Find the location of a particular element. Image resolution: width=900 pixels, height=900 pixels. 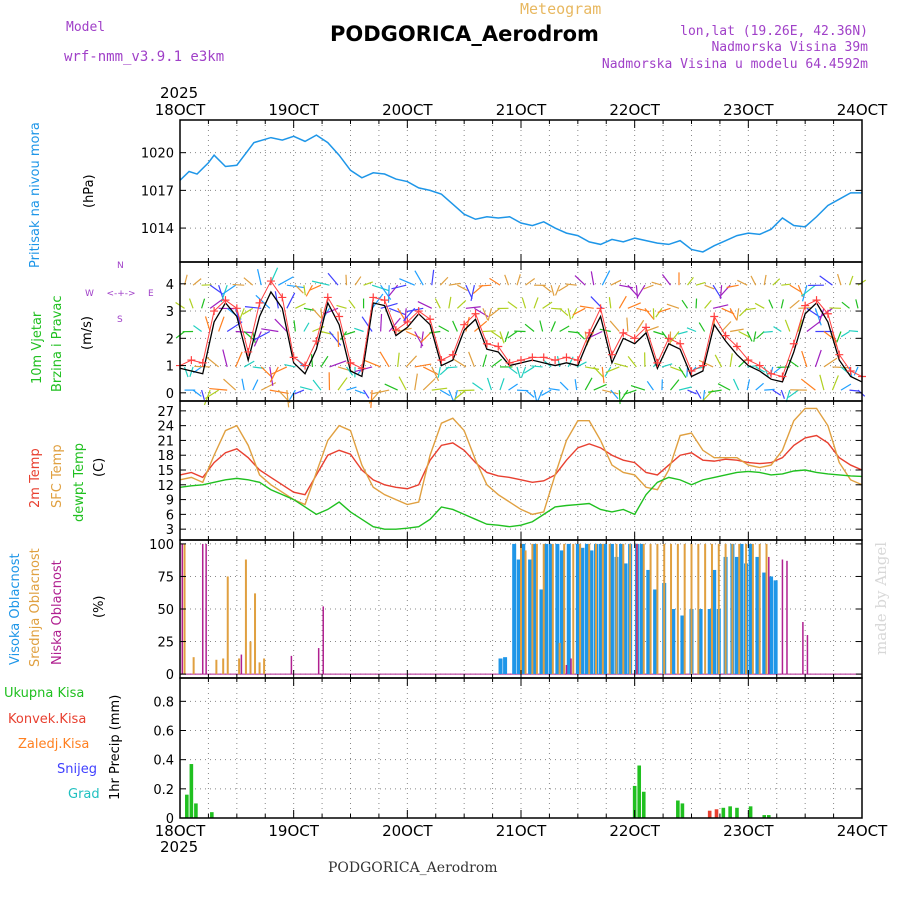

bottom-date-label: 18OCT is located at coordinates (180, 831).